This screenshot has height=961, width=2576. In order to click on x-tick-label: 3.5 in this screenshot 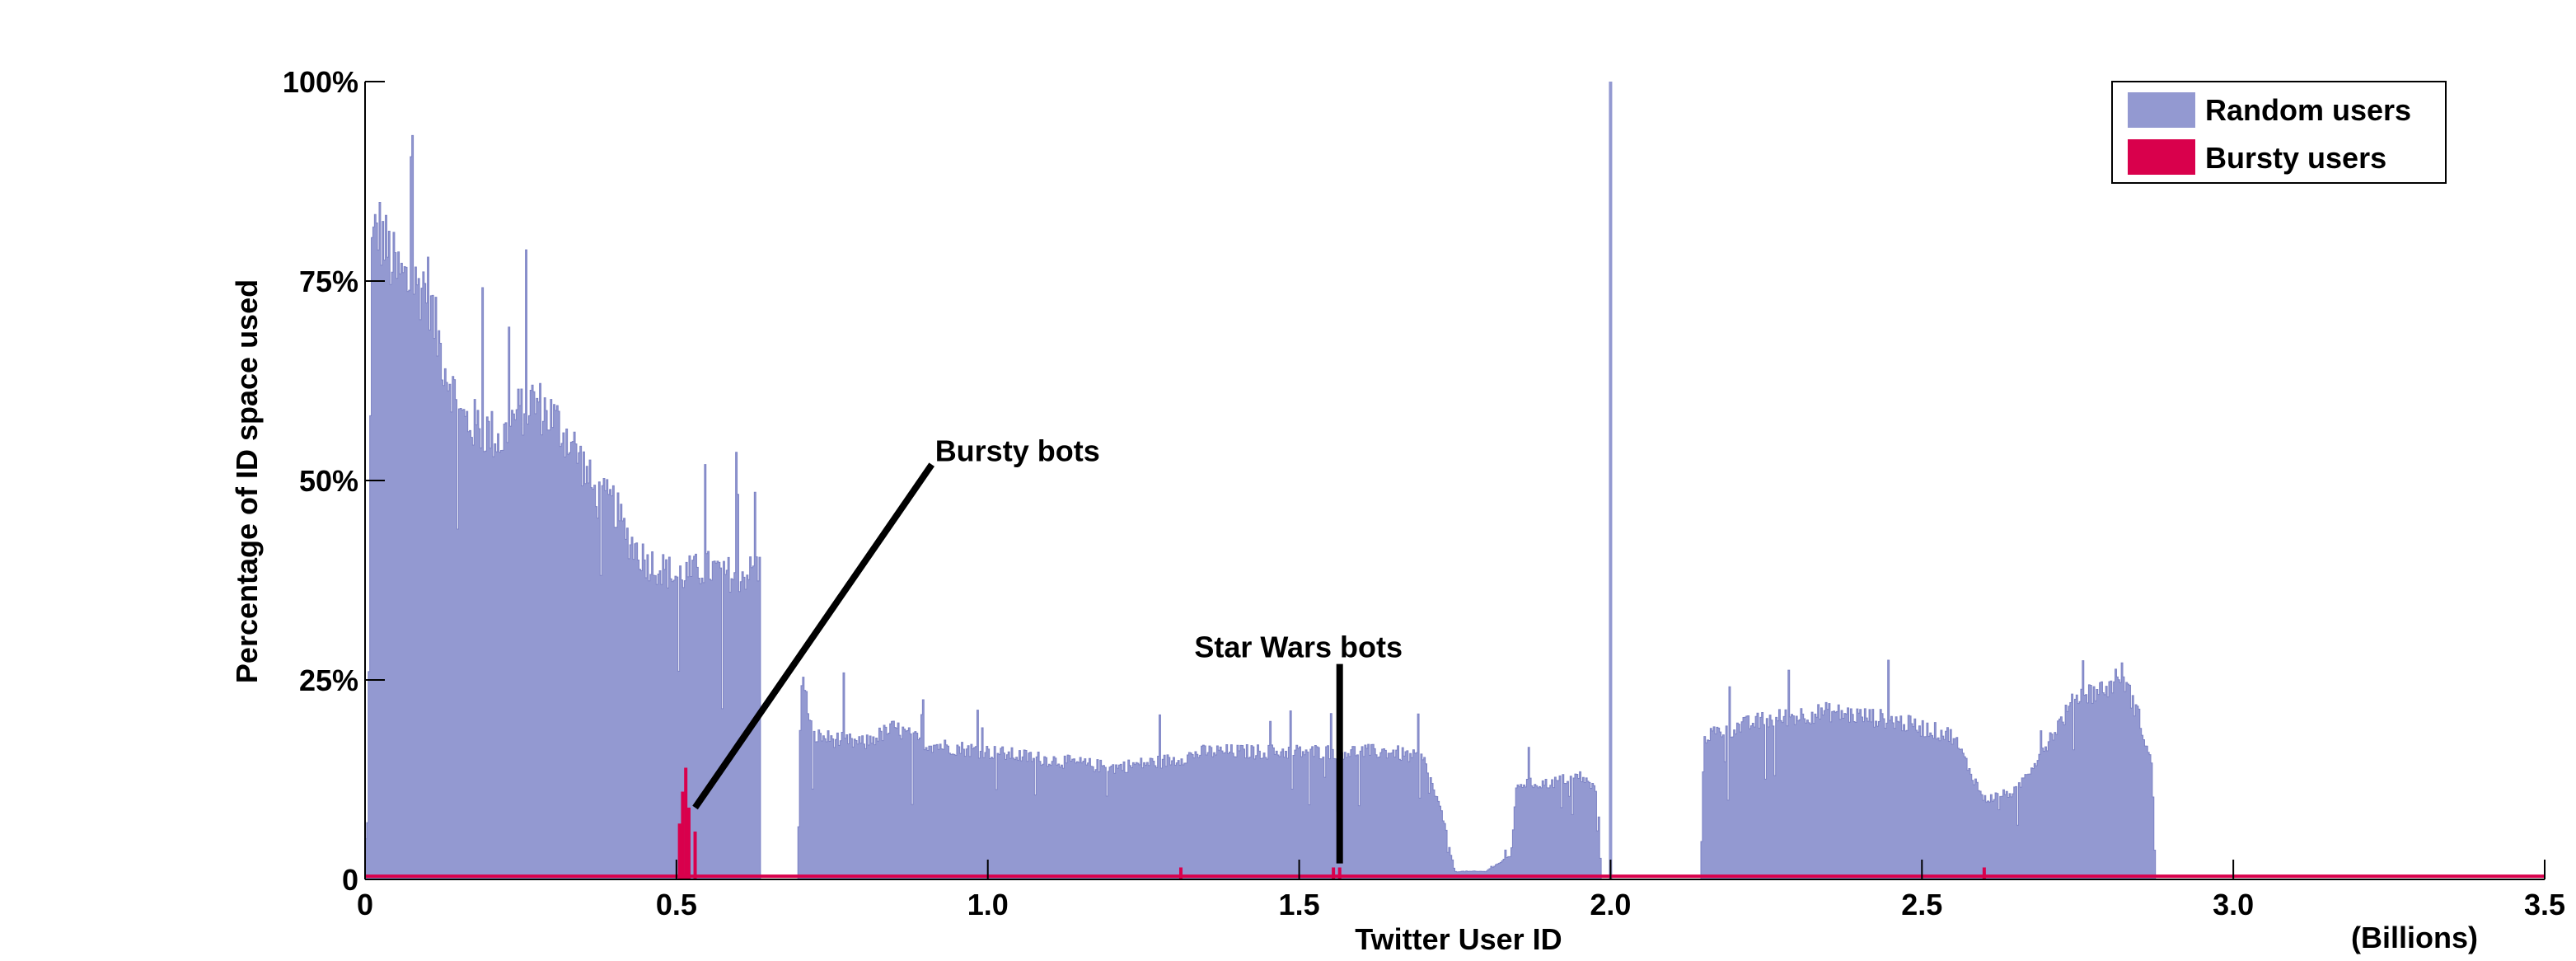, I will do `click(2544, 904)`.